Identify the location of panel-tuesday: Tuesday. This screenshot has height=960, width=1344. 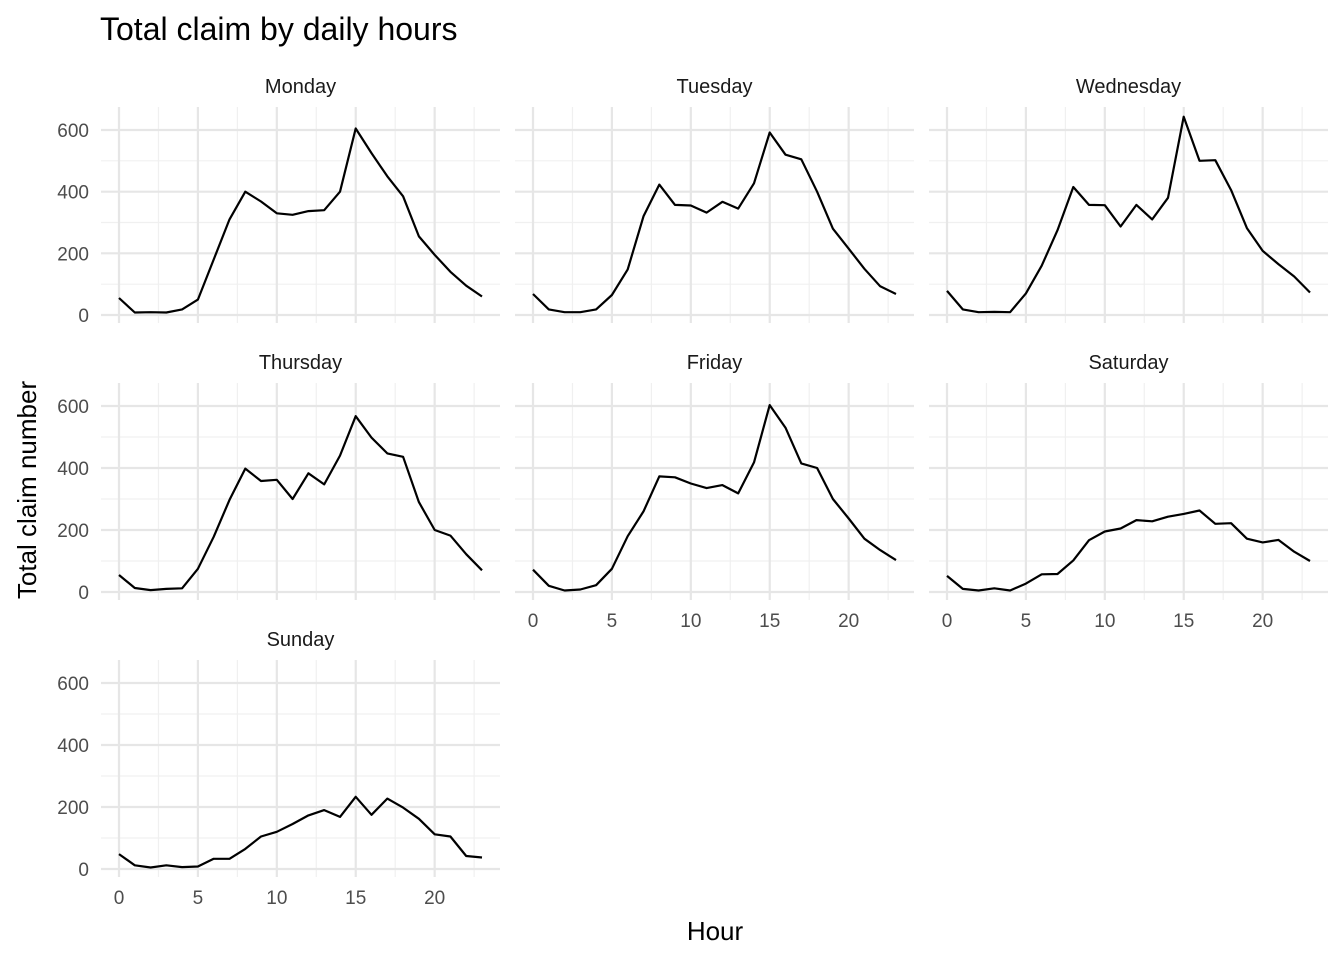
(714, 199).